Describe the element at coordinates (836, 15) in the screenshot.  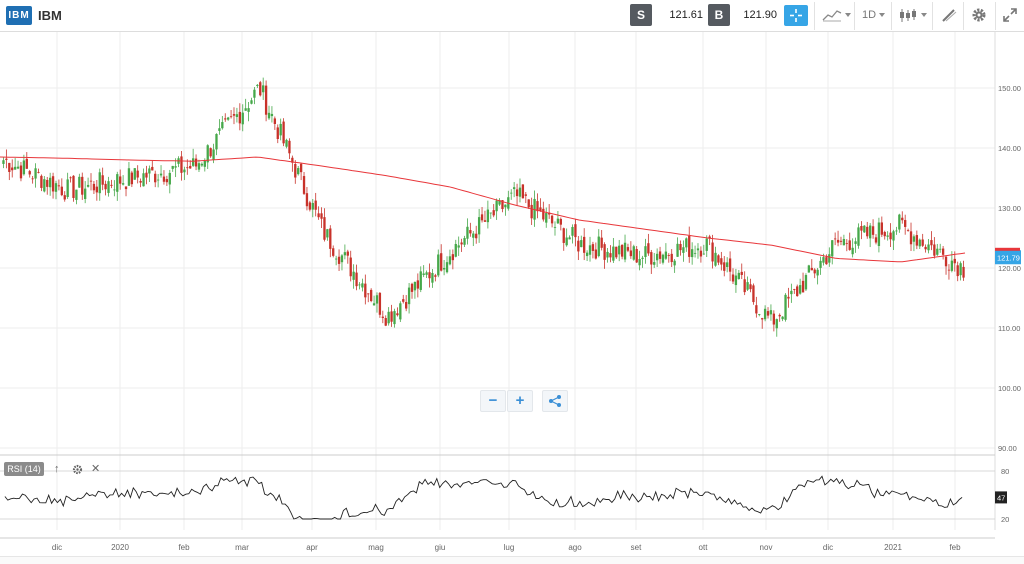
I see `chart-type-button` at that location.